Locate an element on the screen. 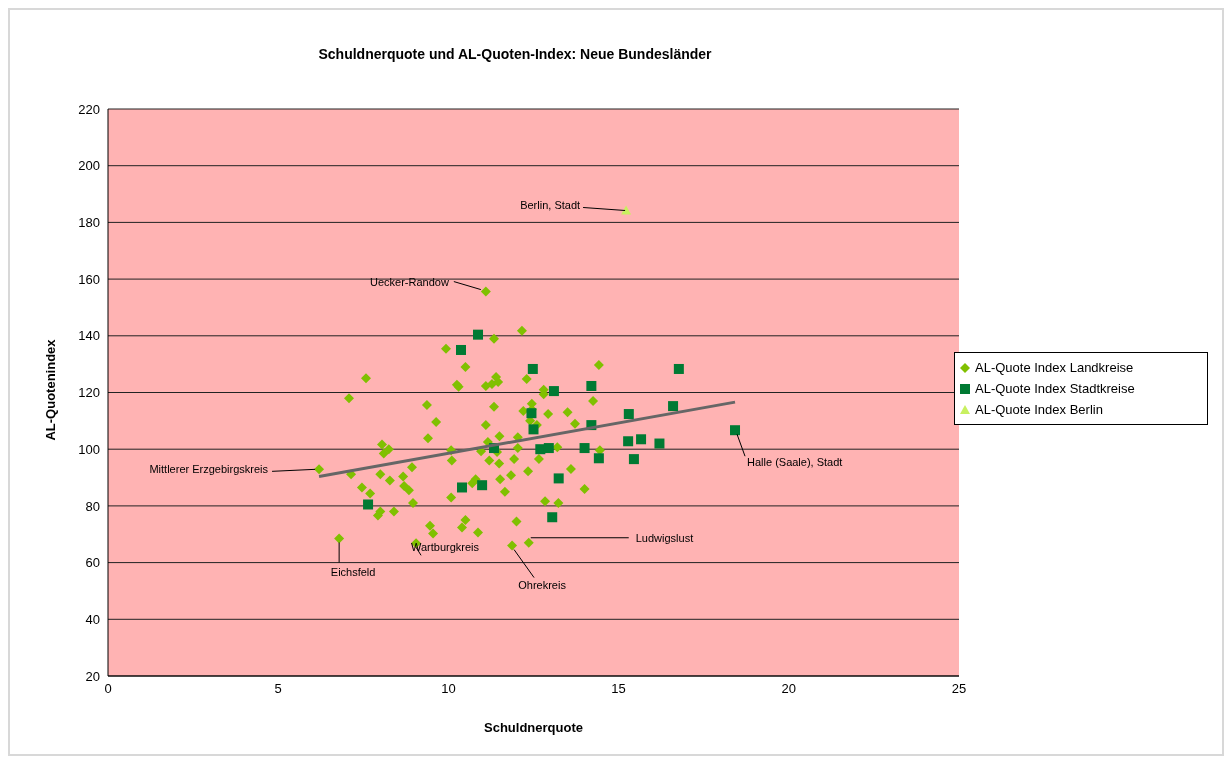  y-tick-label: 120 is located at coordinates (89, 393).